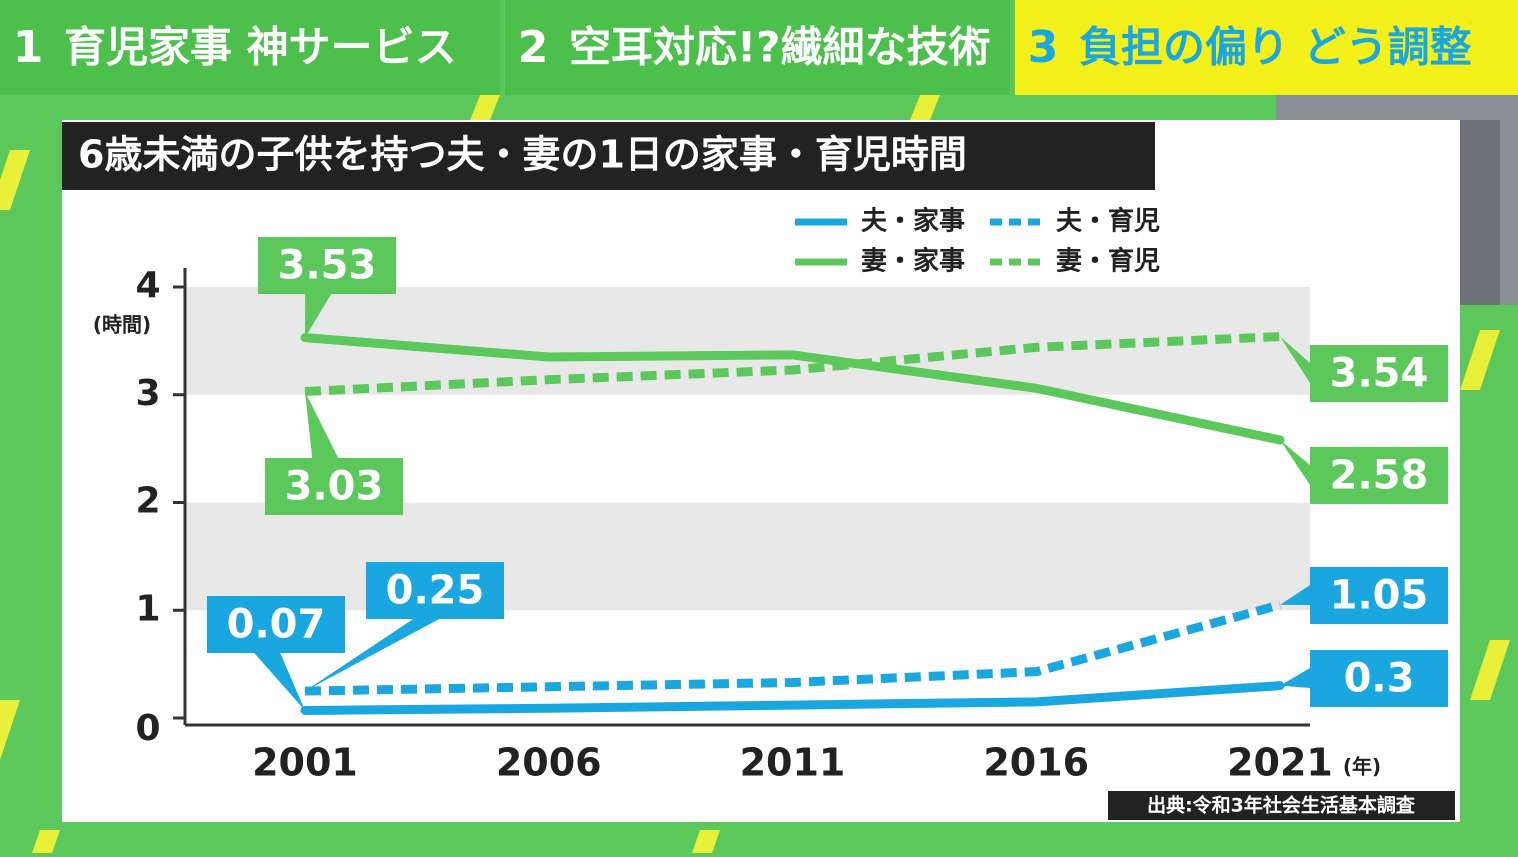 Image resolution: width=1518 pixels, height=857 pixels. What do you see at coordinates (913, 261) in the screenshot?
I see `legend-label: 妻・家事` at bounding box center [913, 261].